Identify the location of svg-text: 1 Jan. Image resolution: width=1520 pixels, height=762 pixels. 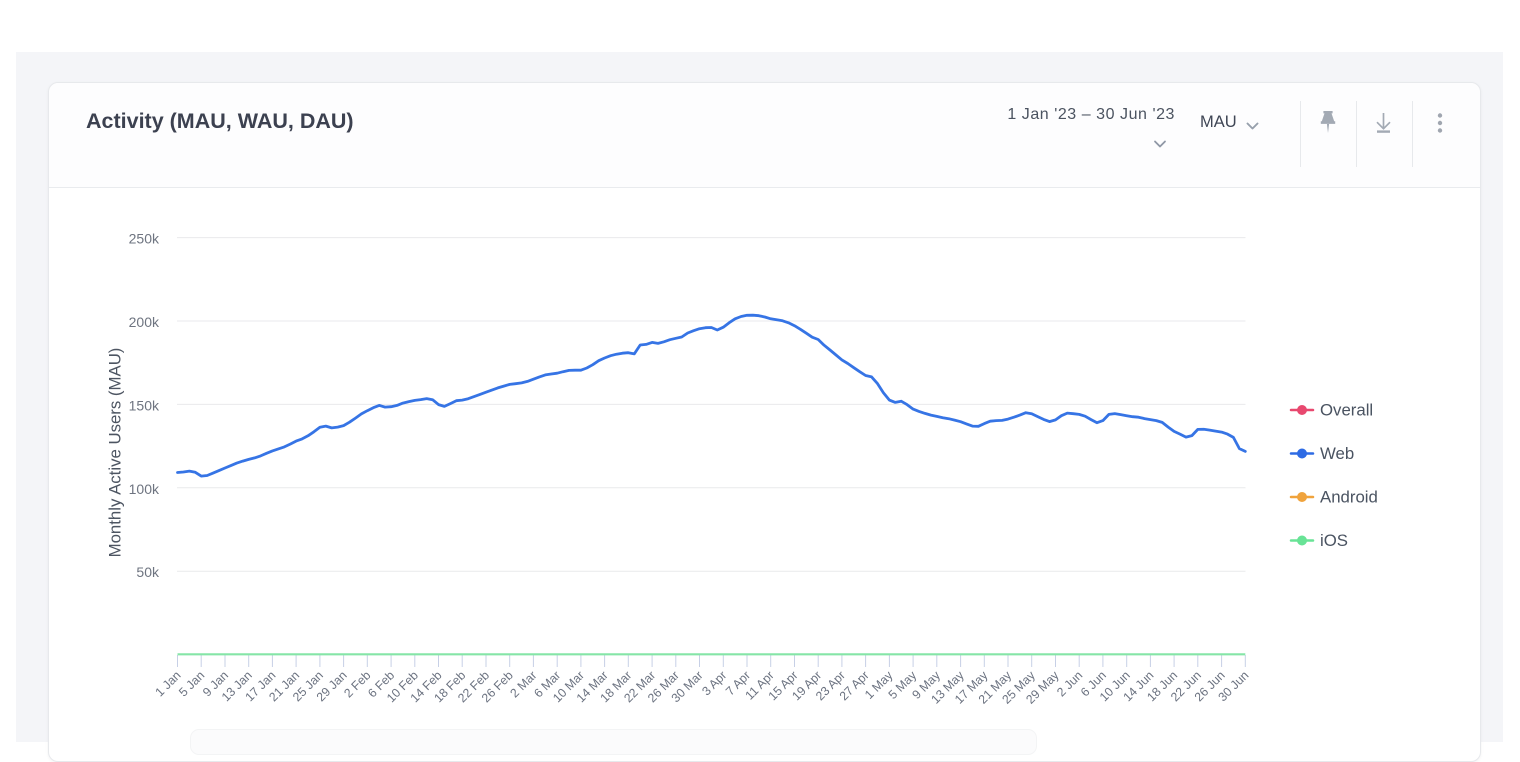
(167, 683).